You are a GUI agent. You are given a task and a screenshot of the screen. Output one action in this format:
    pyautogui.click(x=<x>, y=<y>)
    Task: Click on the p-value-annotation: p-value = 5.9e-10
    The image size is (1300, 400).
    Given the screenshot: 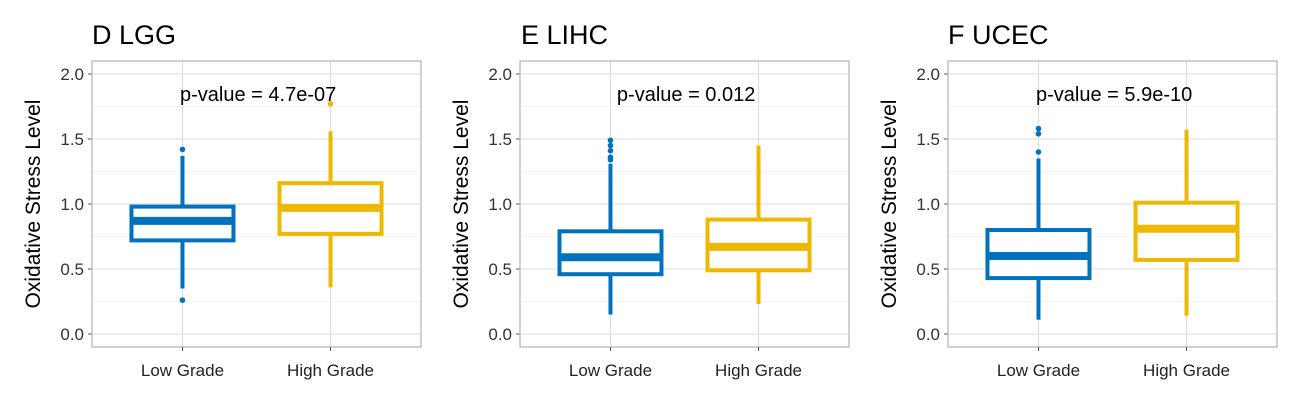 What is the action you would take?
    pyautogui.click(x=1114, y=95)
    